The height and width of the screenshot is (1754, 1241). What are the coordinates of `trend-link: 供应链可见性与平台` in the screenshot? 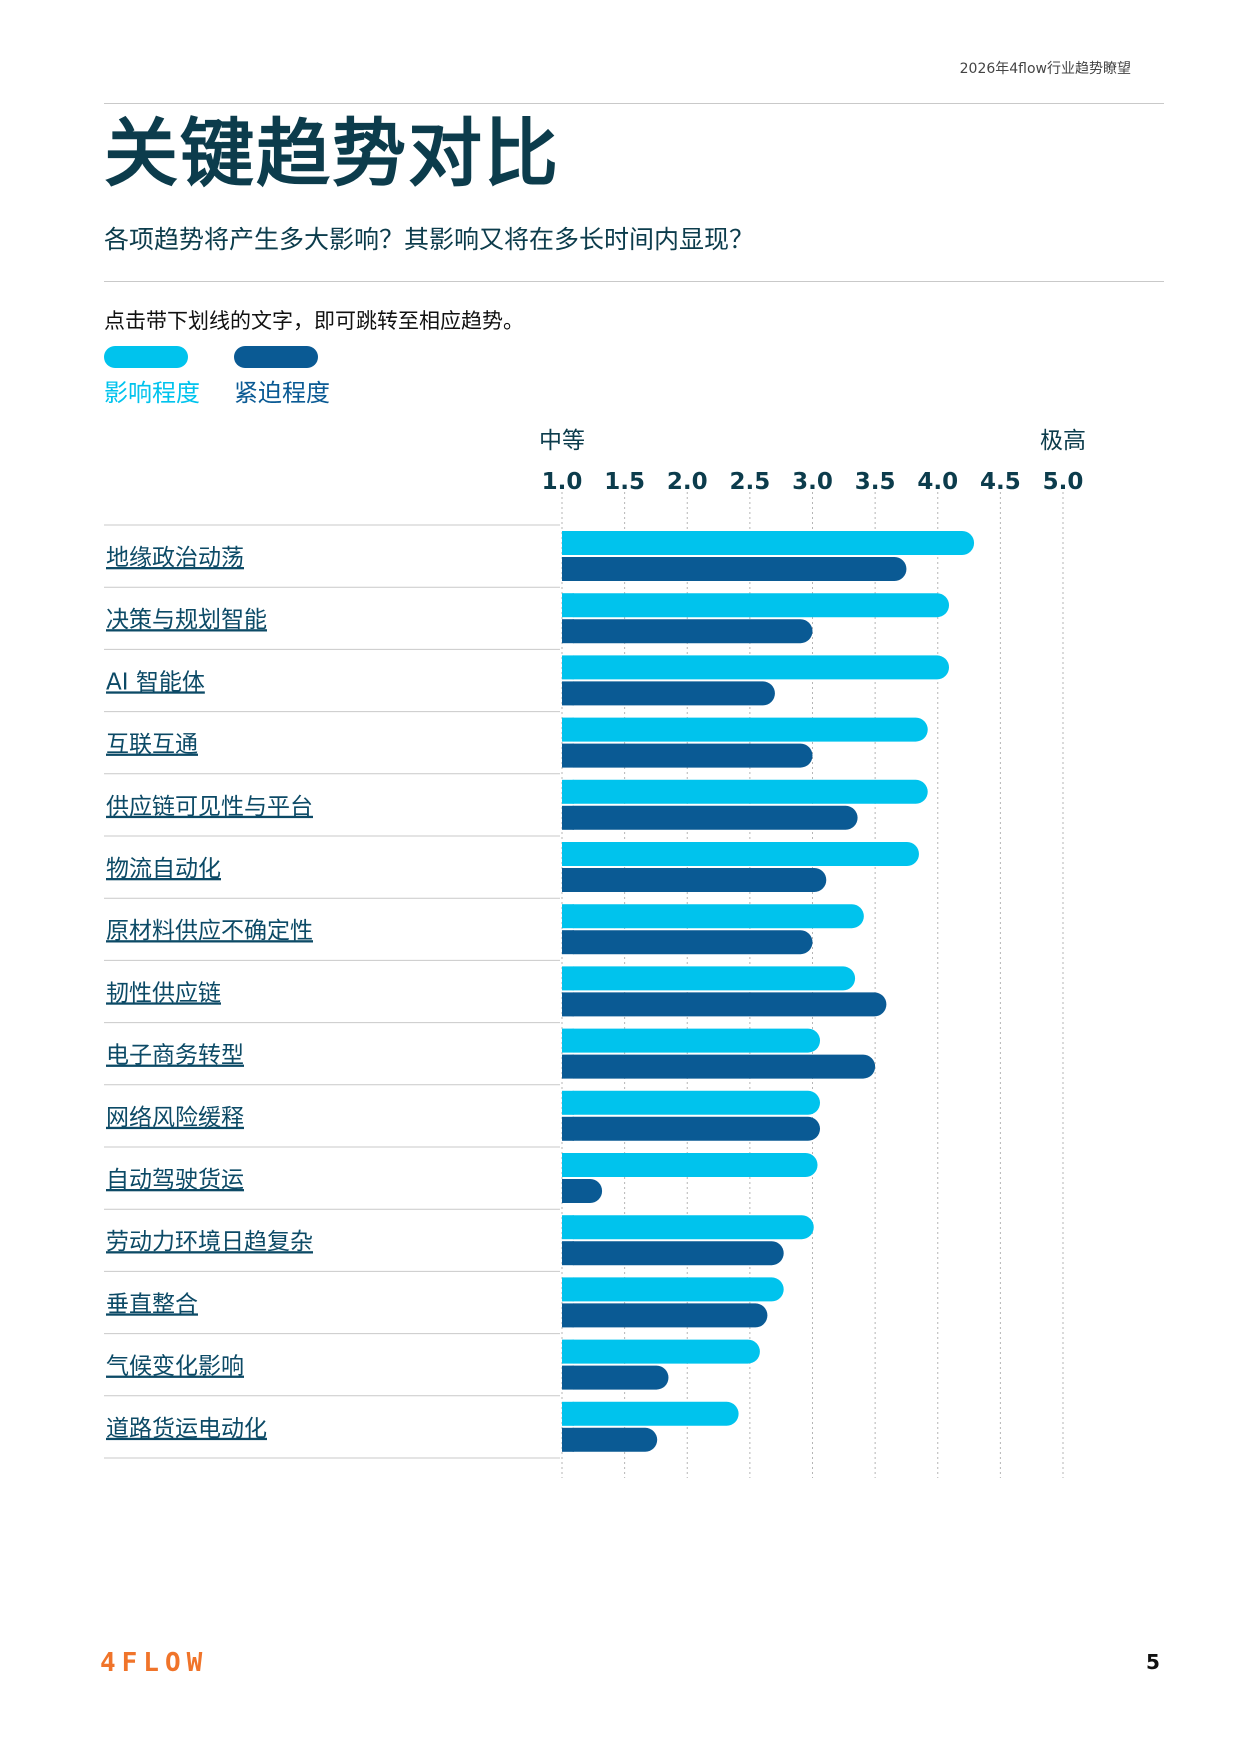 It's located at (209, 807).